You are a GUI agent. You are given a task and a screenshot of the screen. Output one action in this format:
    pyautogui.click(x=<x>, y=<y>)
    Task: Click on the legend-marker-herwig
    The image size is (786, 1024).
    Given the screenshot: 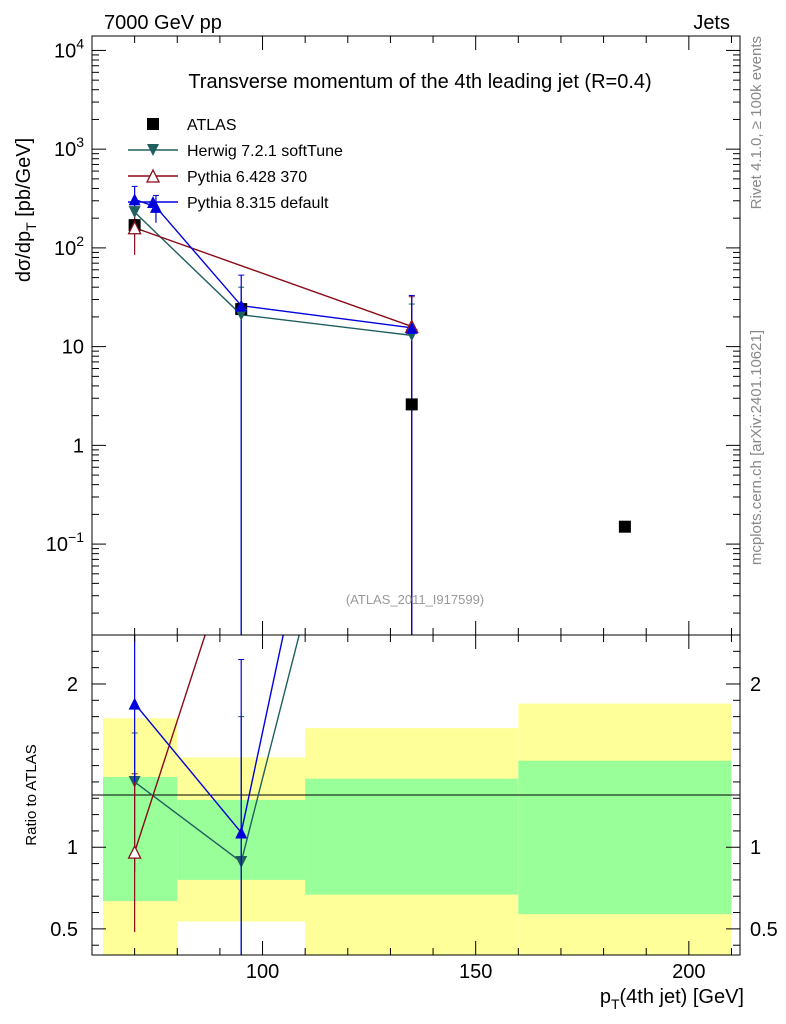 What is the action you would take?
    pyautogui.click(x=153, y=150)
    